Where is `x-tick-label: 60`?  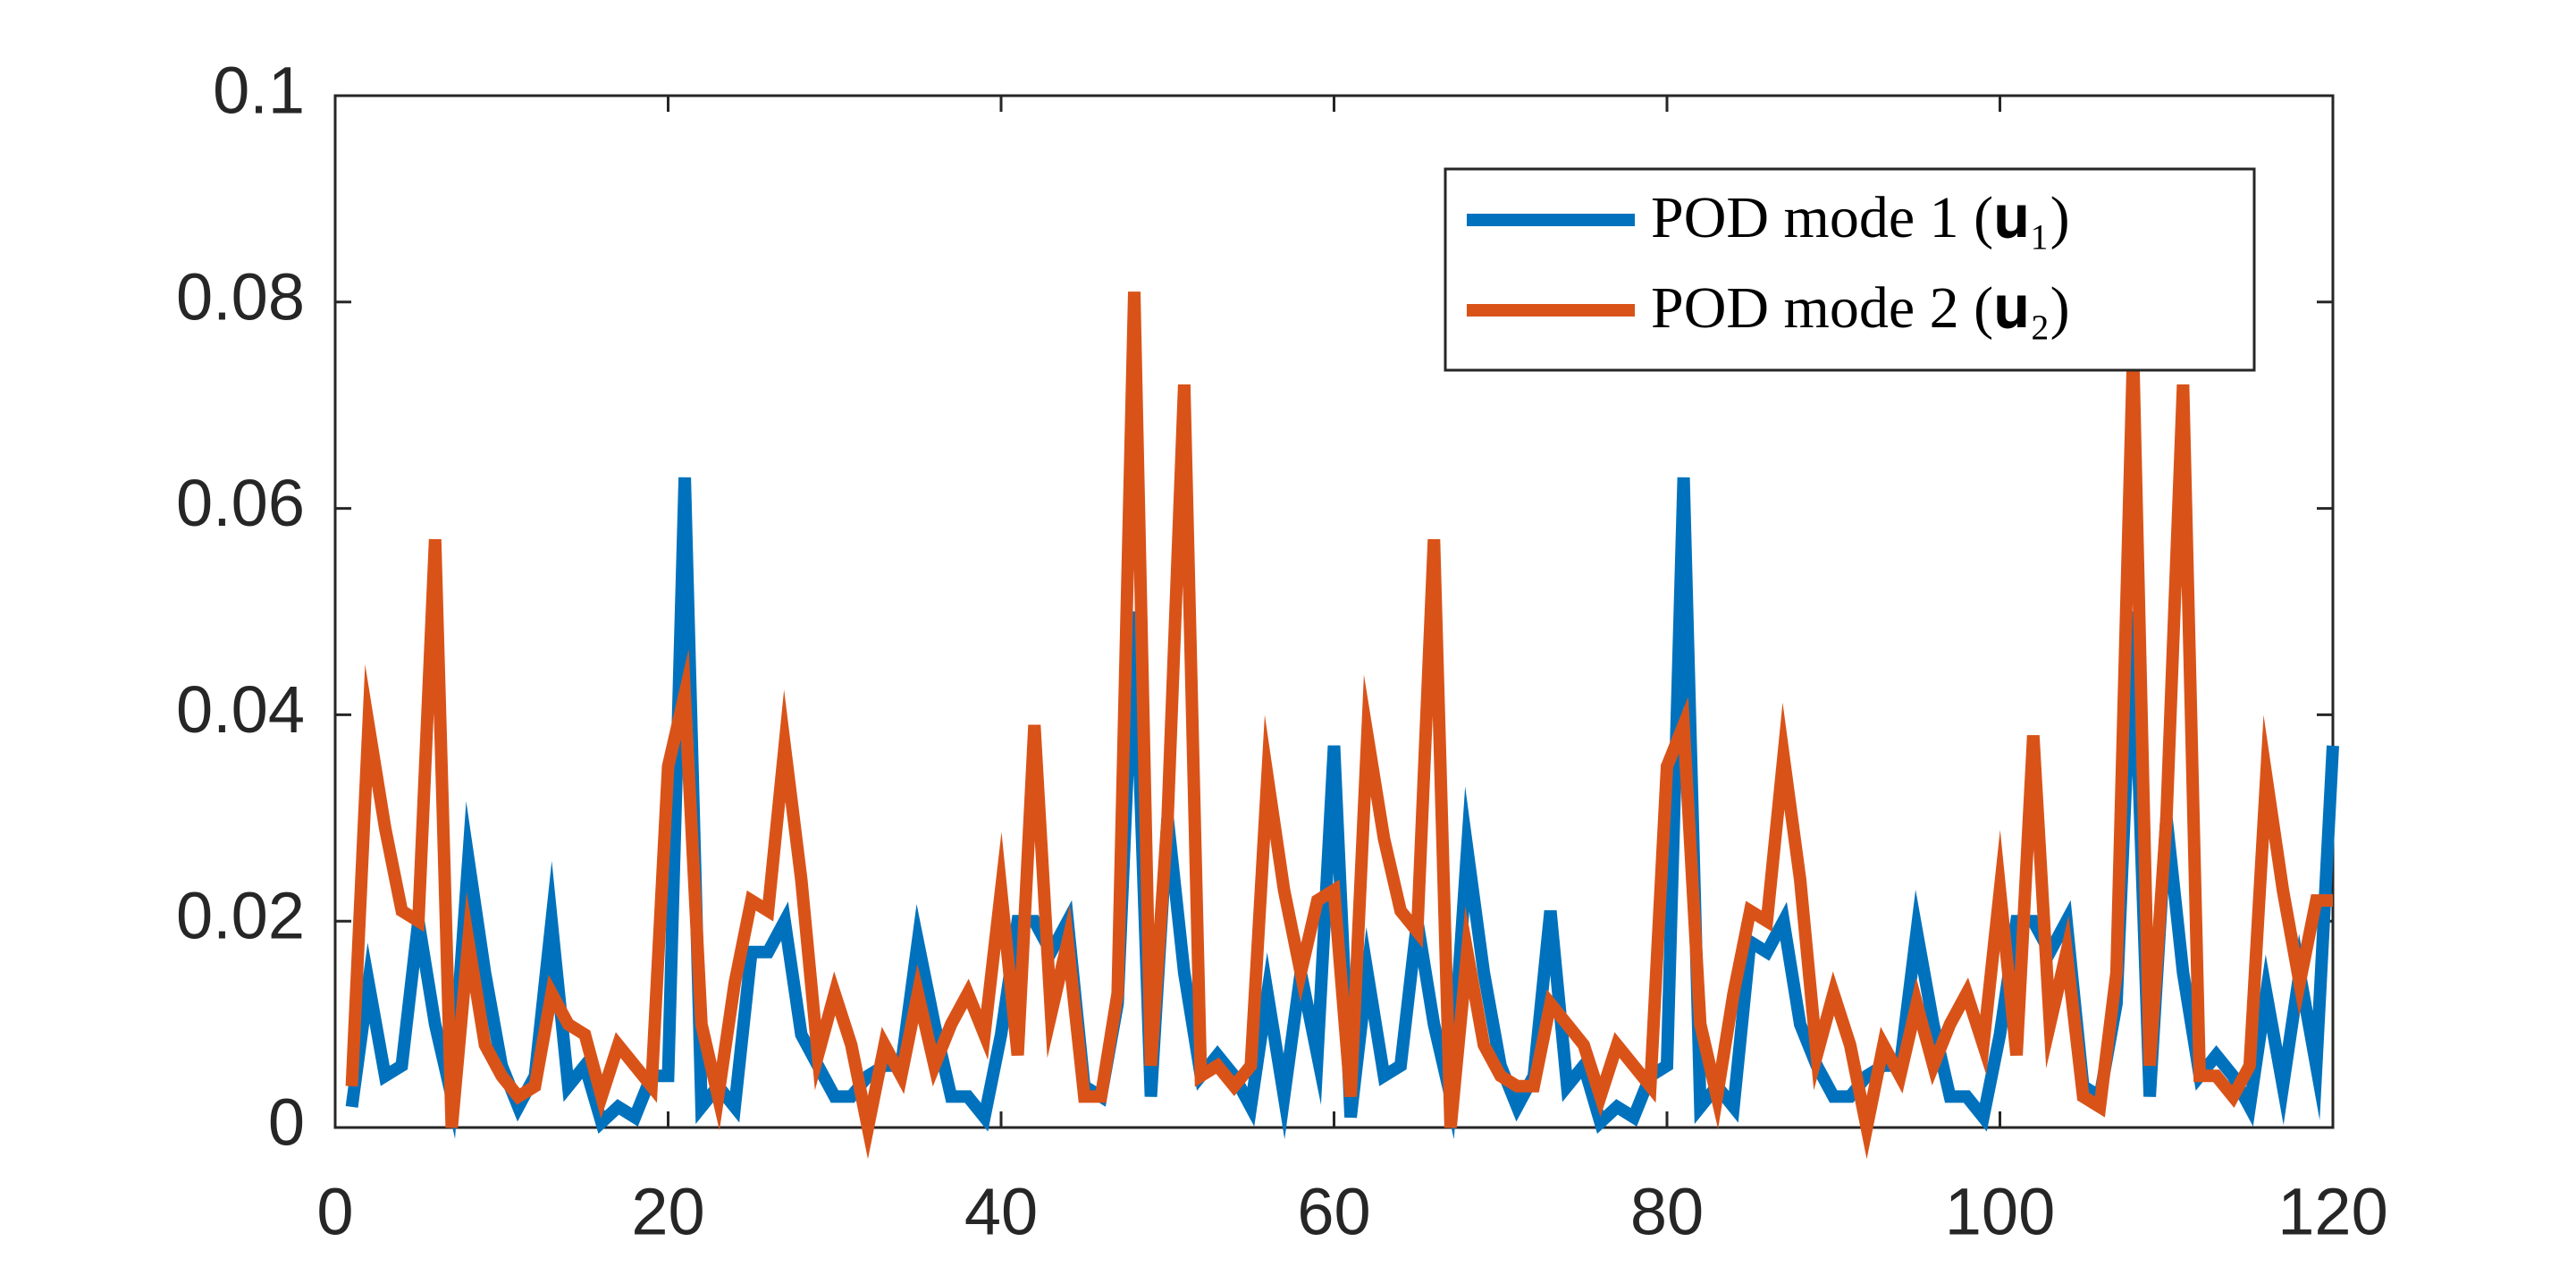 x-tick-label: 60 is located at coordinates (1334, 1212).